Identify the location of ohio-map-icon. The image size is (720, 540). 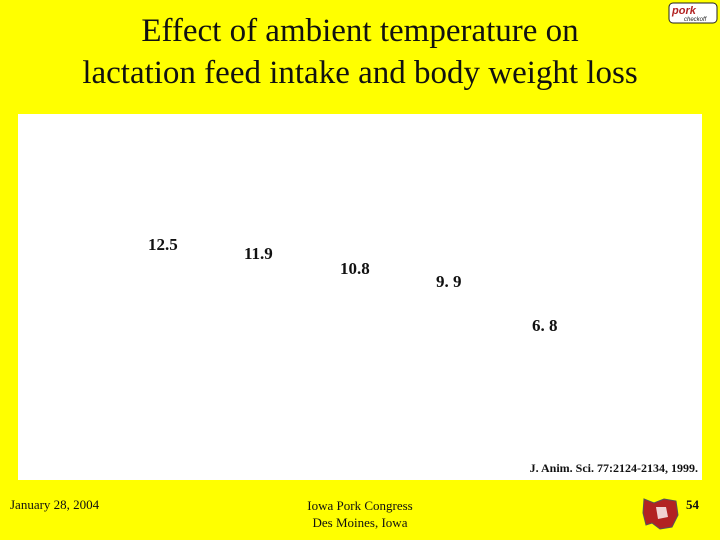
(660, 514).